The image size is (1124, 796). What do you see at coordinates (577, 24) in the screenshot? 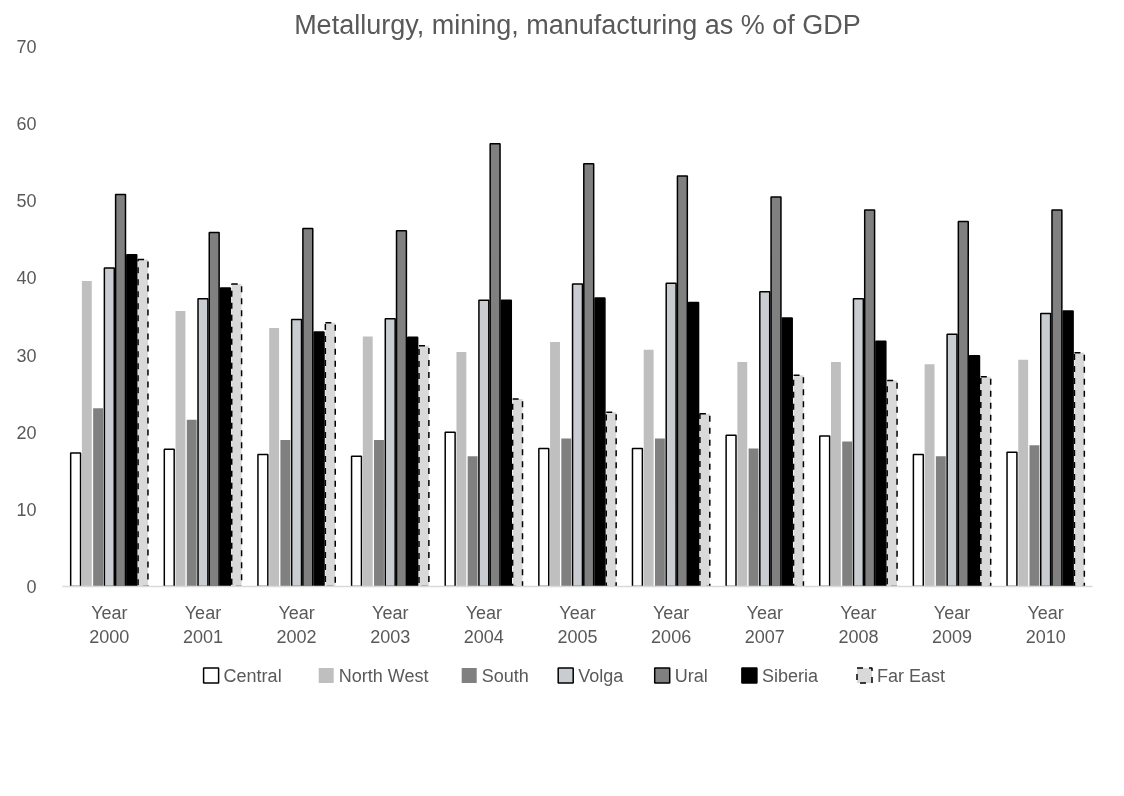
I see `chart-title: Metallurgy, mining, manufacturing as % of GDP` at bounding box center [577, 24].